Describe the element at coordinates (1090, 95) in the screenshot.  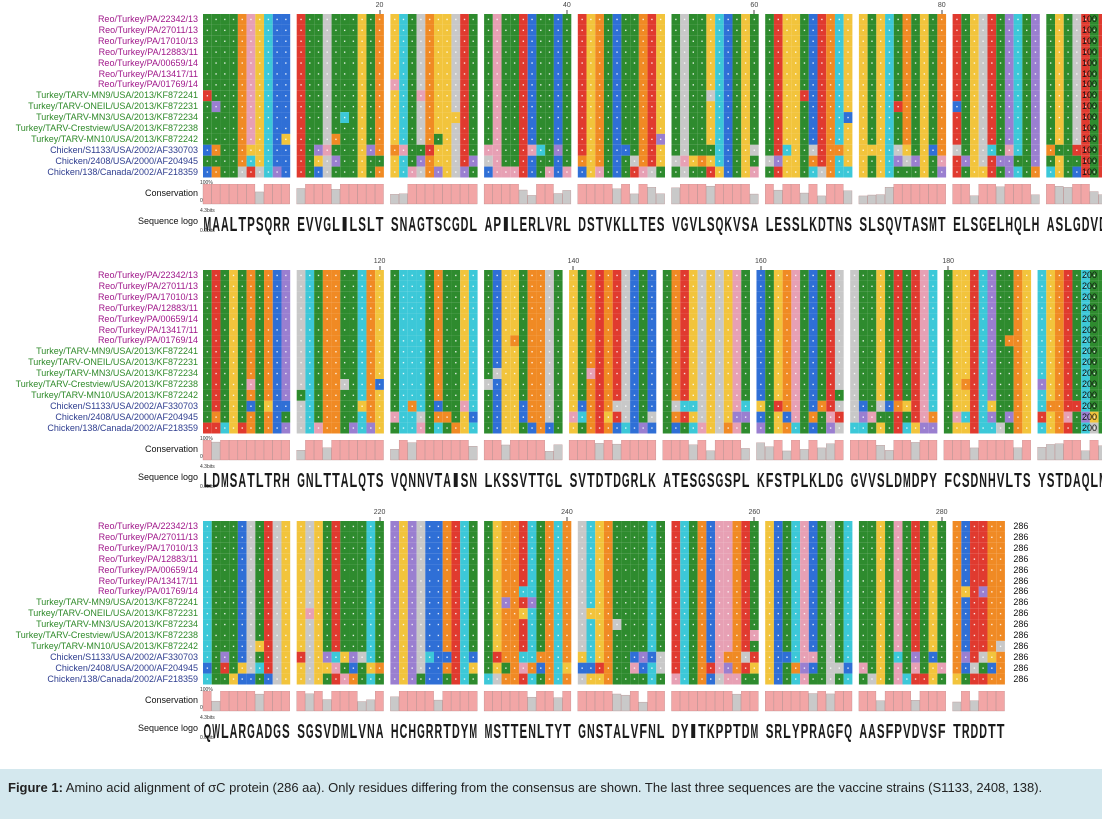
I see `sequence-end-count: 100` at that location.